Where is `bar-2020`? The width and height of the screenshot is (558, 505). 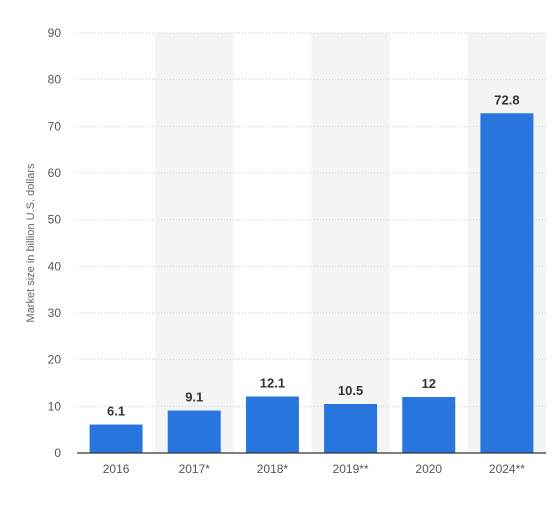 bar-2020 is located at coordinates (429, 425).